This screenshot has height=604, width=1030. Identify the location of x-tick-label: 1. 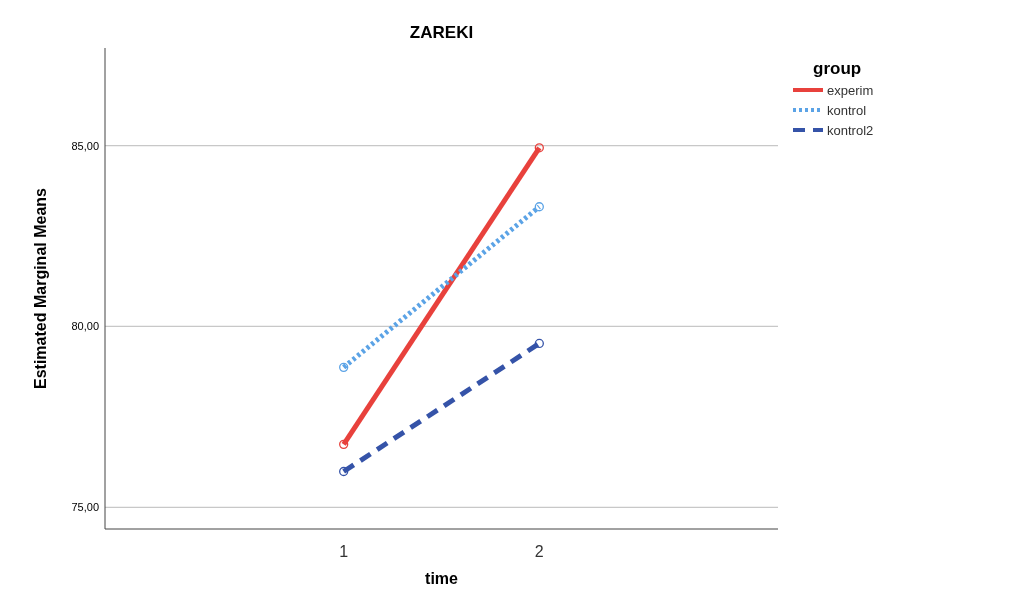
(344, 551).